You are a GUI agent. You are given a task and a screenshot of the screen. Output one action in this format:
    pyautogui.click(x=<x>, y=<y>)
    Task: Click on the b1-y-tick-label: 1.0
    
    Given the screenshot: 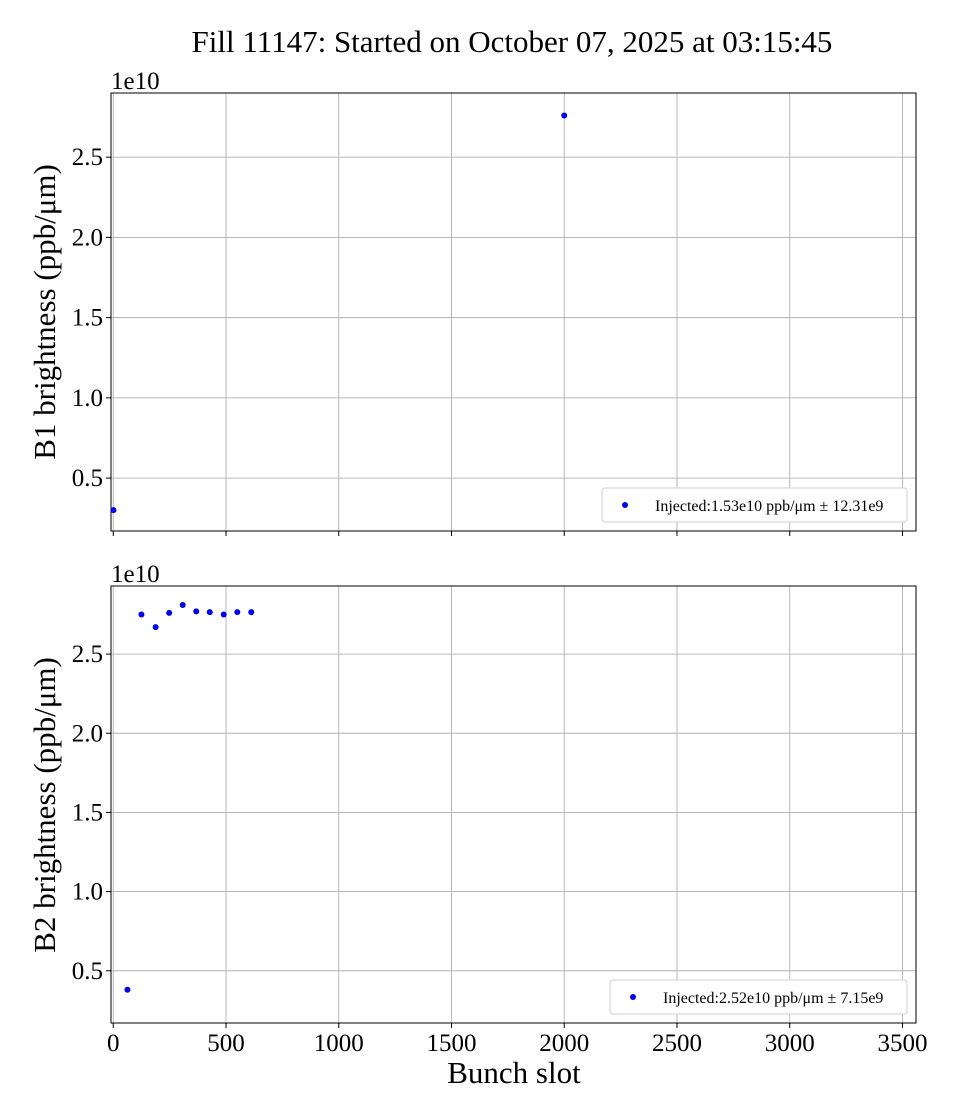 What is the action you would take?
    pyautogui.click(x=87, y=398)
    